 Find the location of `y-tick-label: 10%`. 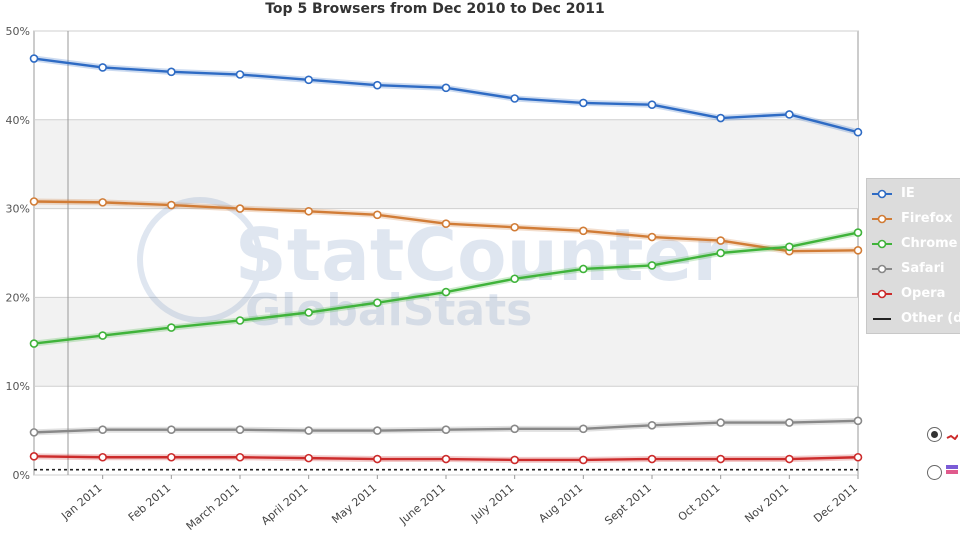

y-tick-label: 10% is located at coordinates (18, 386).